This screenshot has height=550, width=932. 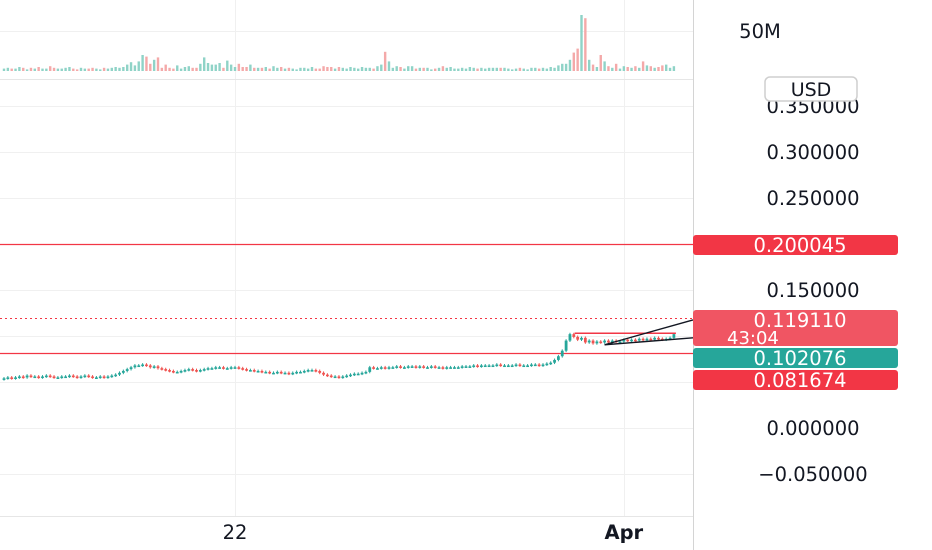 I want to click on time-axis: 22 Apr, so click(x=433, y=532).